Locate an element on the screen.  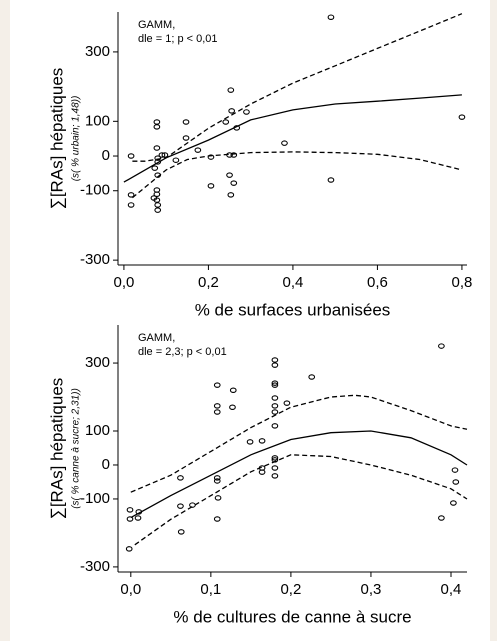
annotation: dle = 1; p < 0,01 is located at coordinates (178, 39).